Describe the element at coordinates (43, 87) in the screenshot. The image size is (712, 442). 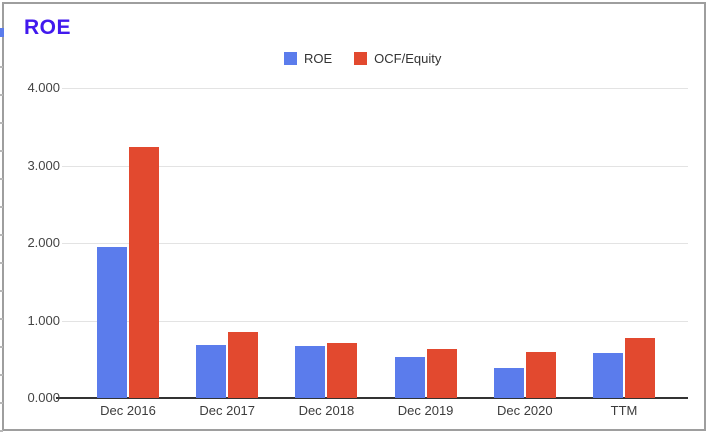
I see `y-tick-label-4.000: 4.000` at that location.